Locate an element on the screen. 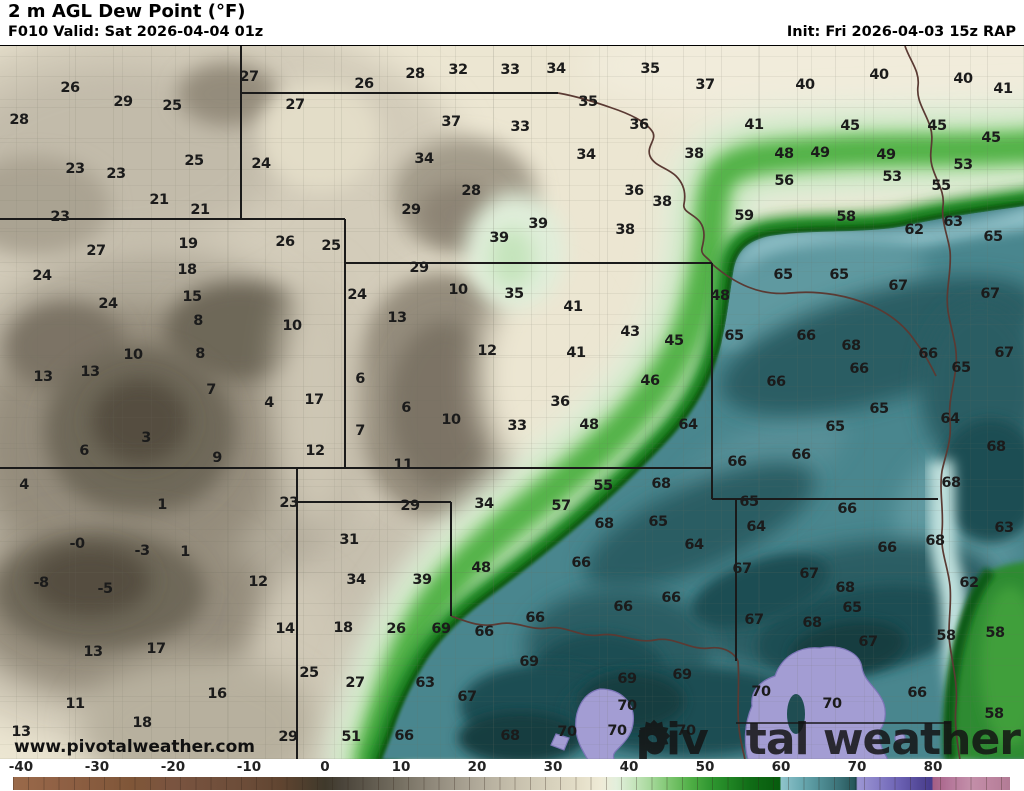 The image size is (1024, 791). dewpoint-label: 17 is located at coordinates (314, 400).